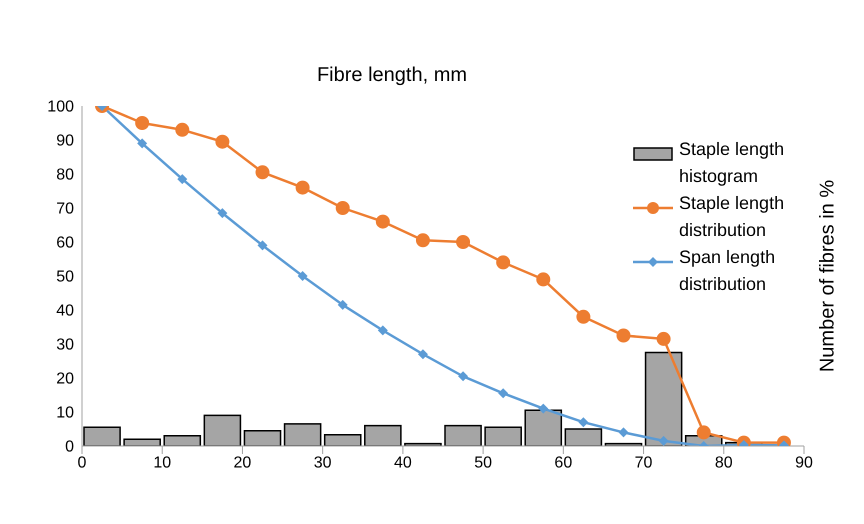 The image size is (864, 524). Describe the element at coordinates (828, 276) in the screenshot. I see `y-axis-title: Number of fibres in %` at that location.